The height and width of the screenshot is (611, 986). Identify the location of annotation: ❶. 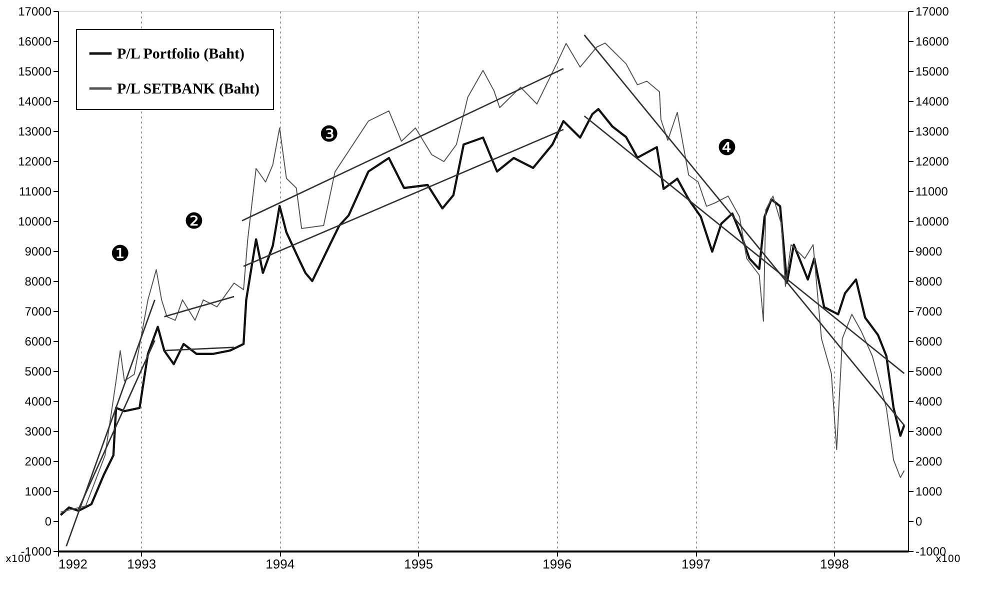
(120, 254).